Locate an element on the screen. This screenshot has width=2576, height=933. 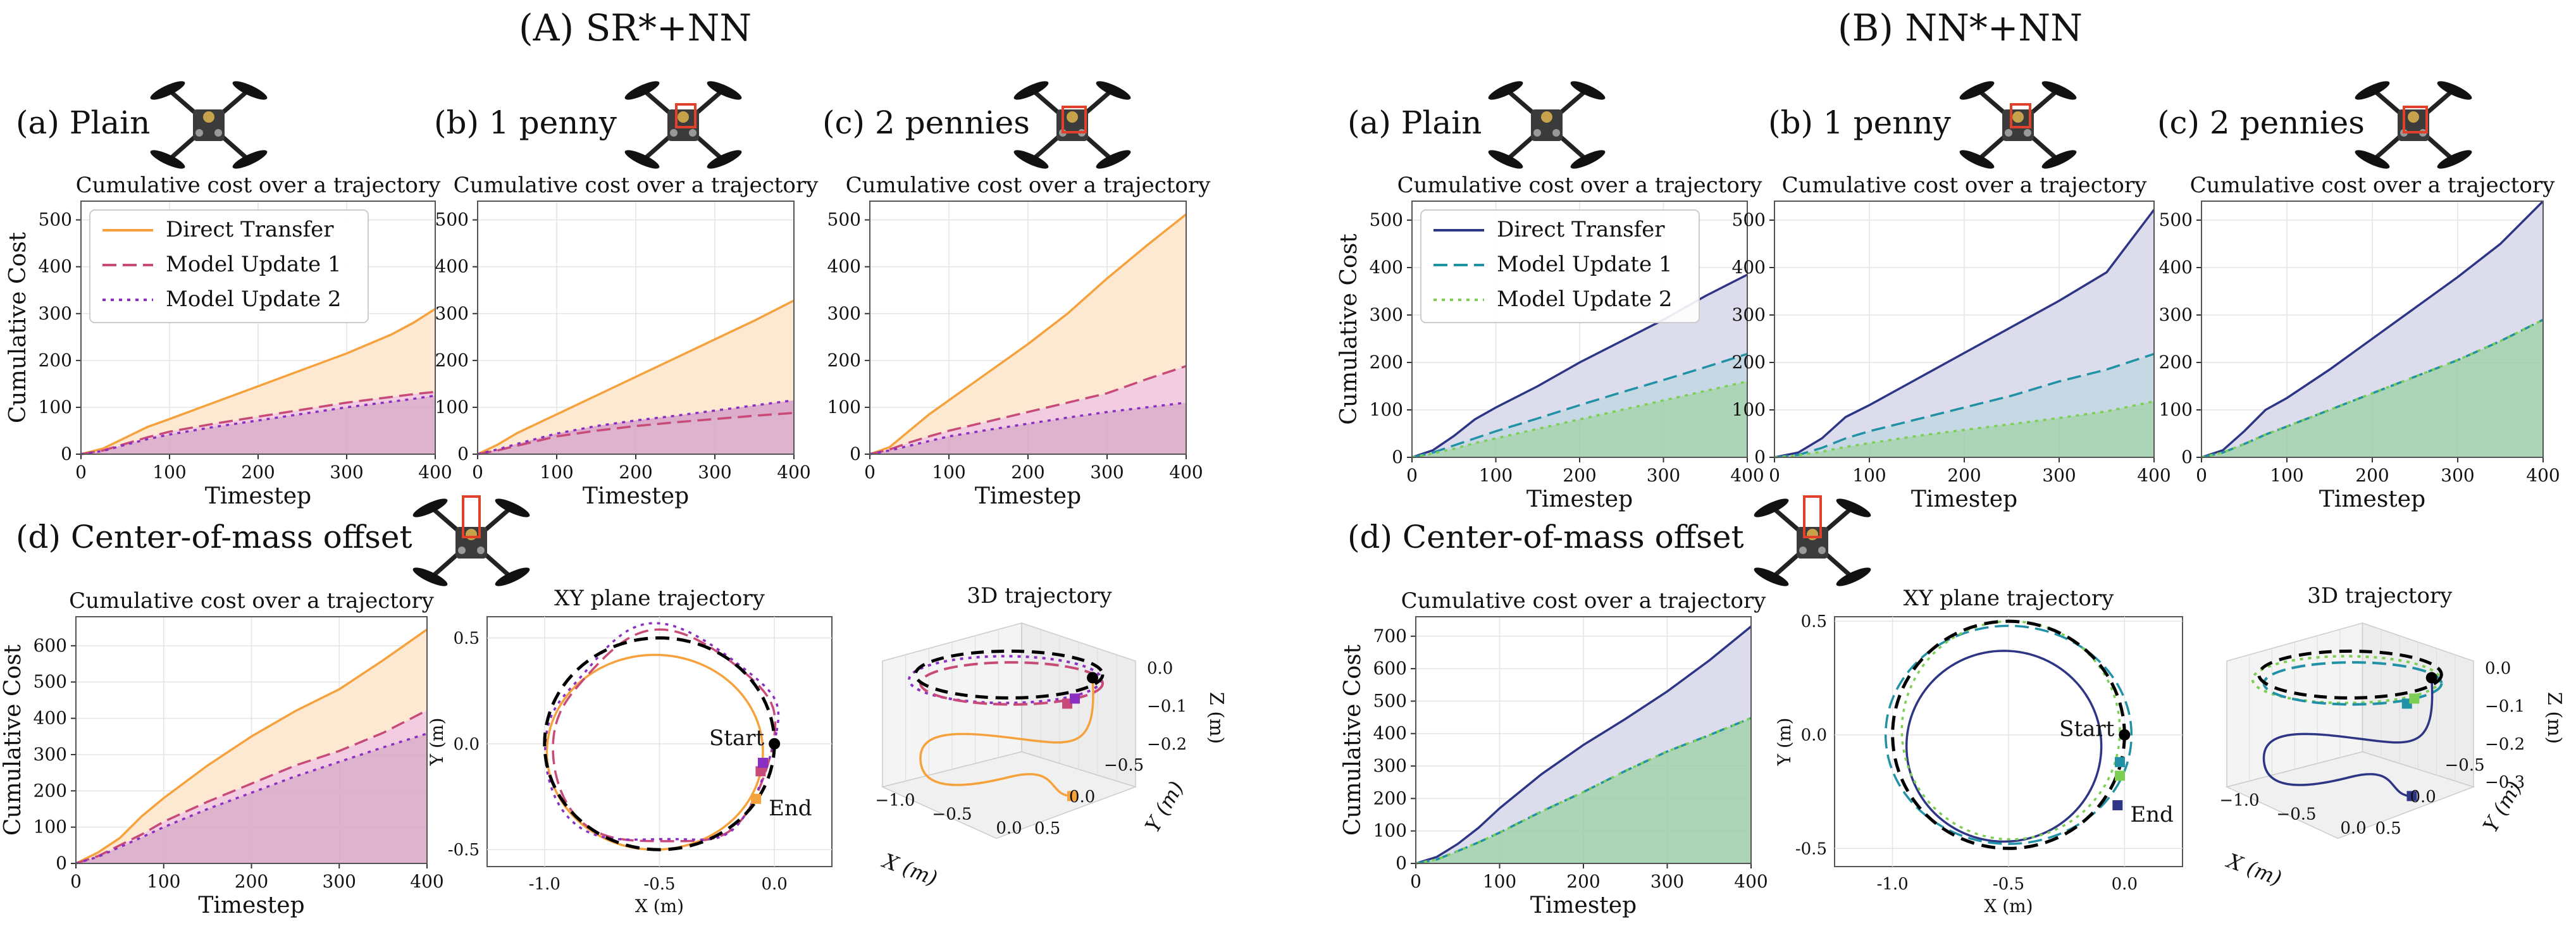
y-axis-label: Cumulative Cost is located at coordinates (1353, 740).